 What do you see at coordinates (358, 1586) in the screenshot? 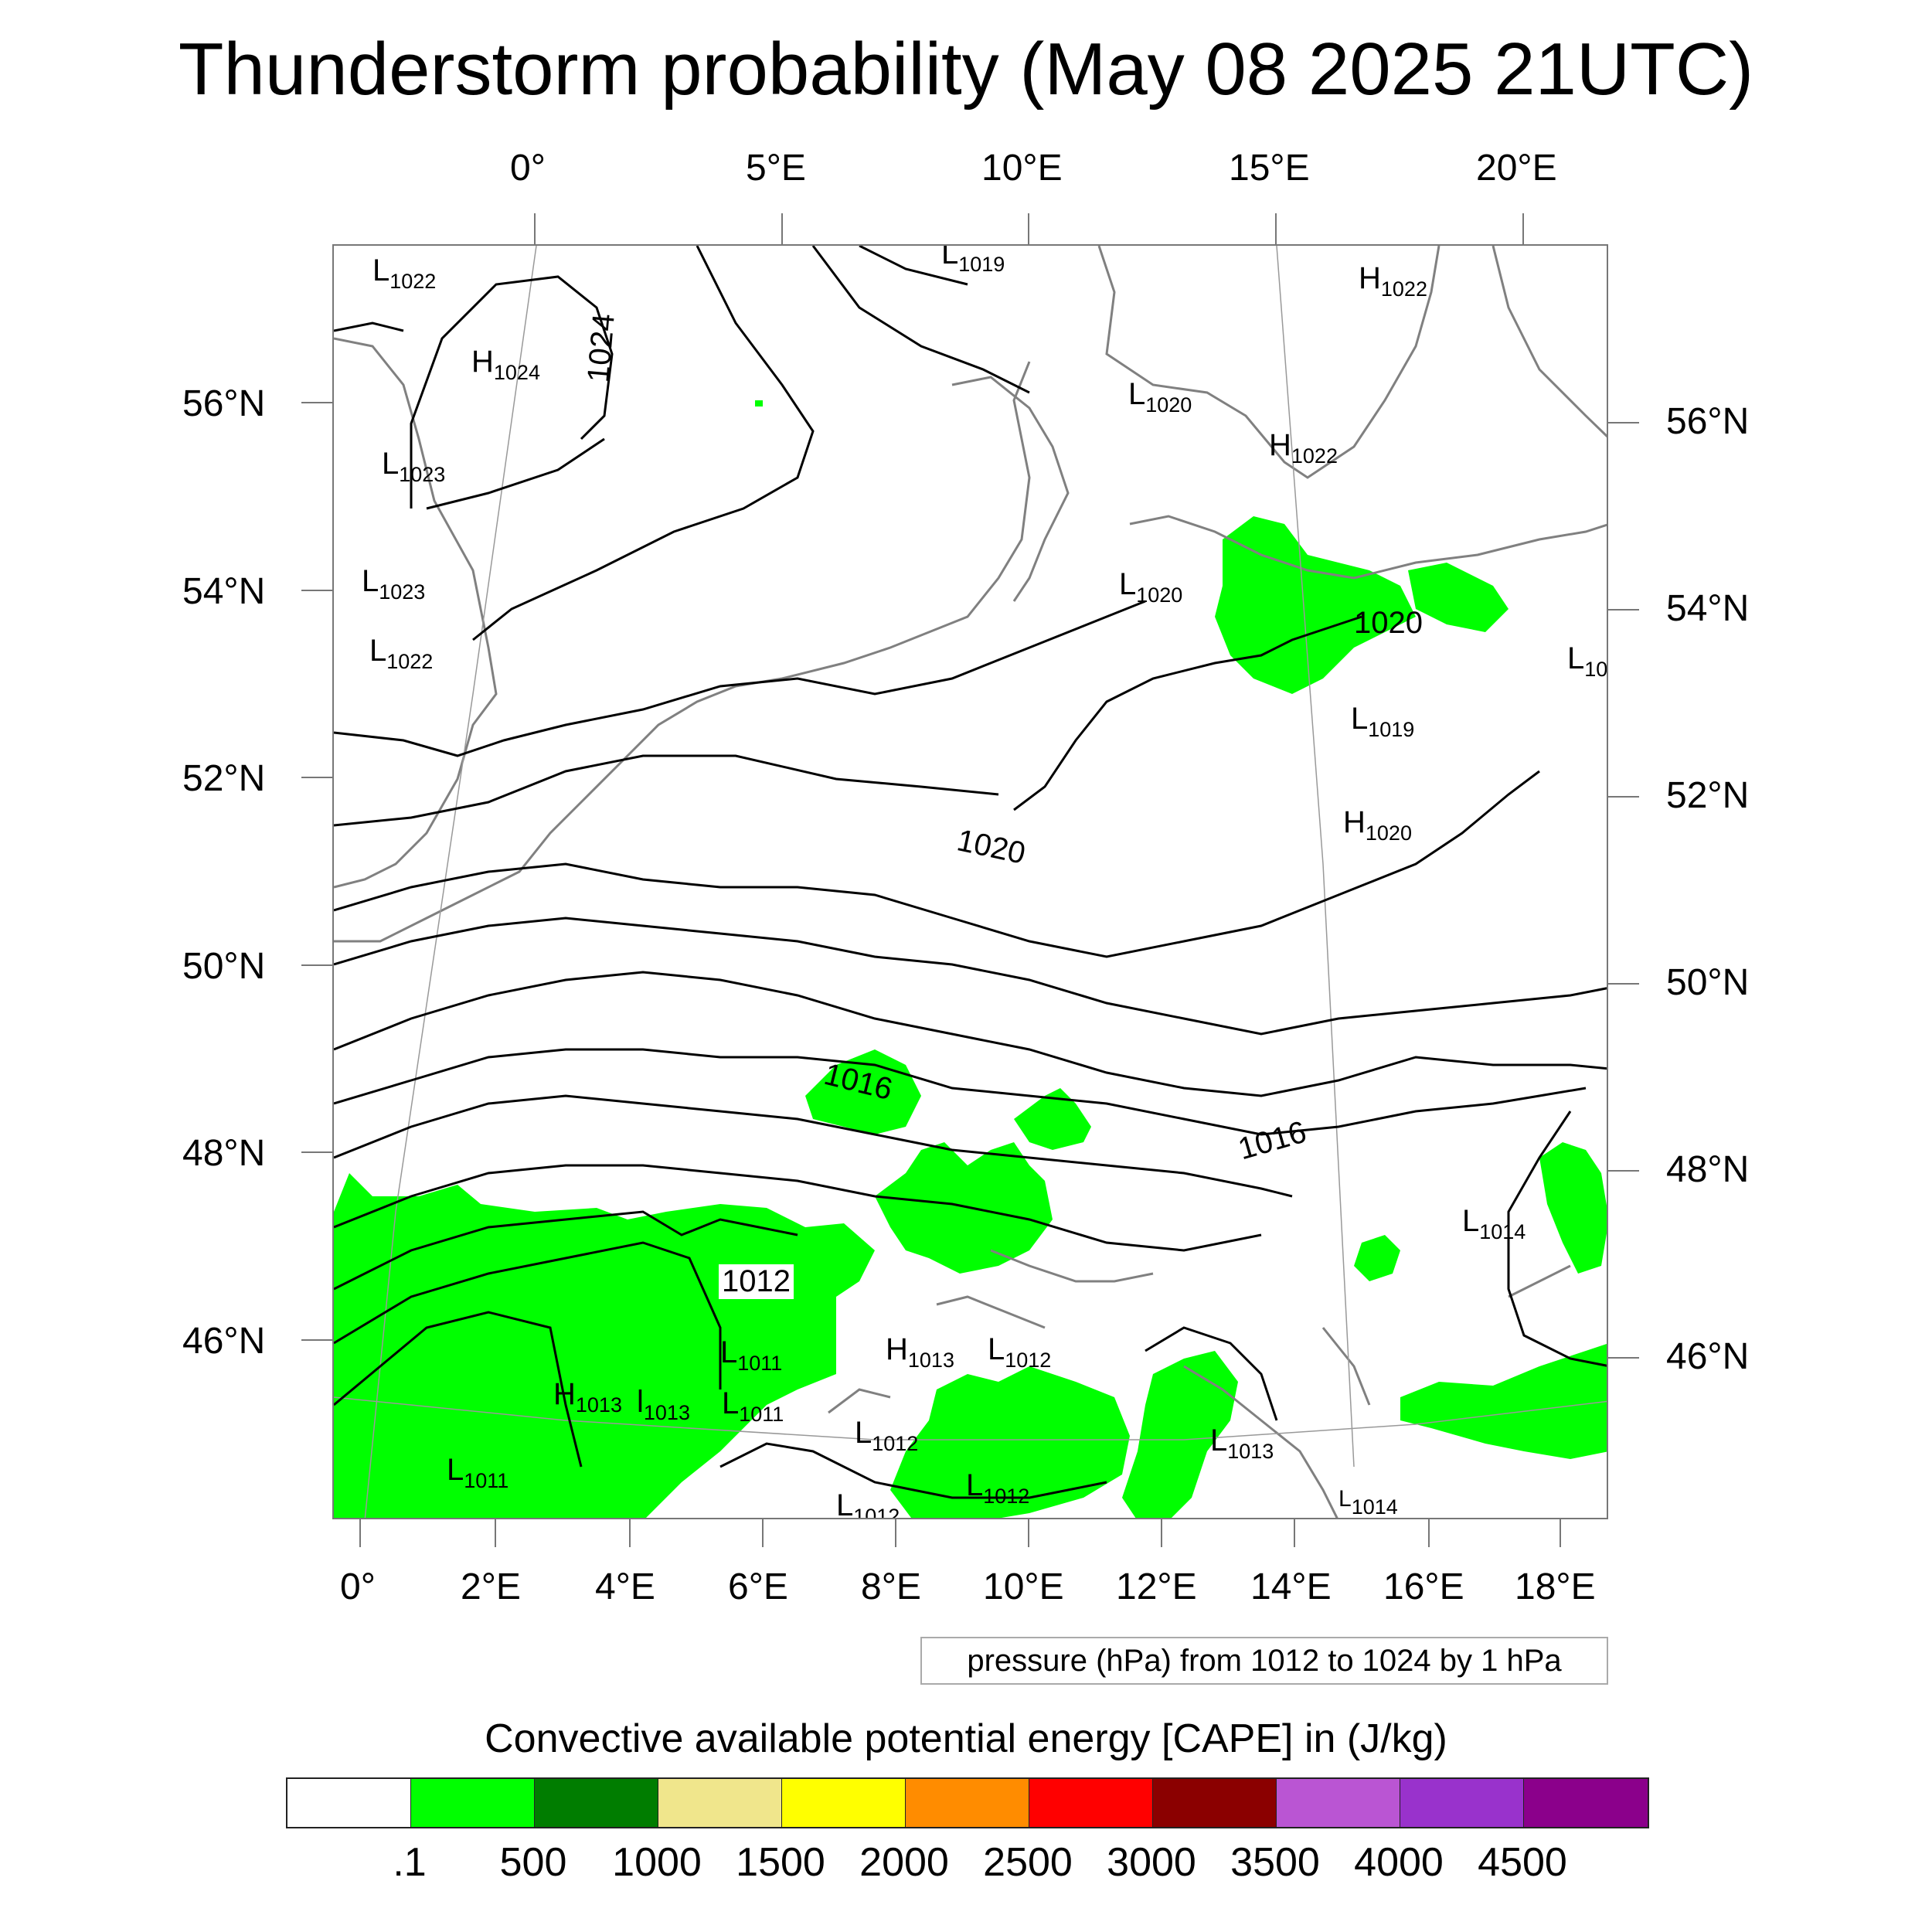
I see `bottom-lon-label: 0°` at bounding box center [358, 1586].